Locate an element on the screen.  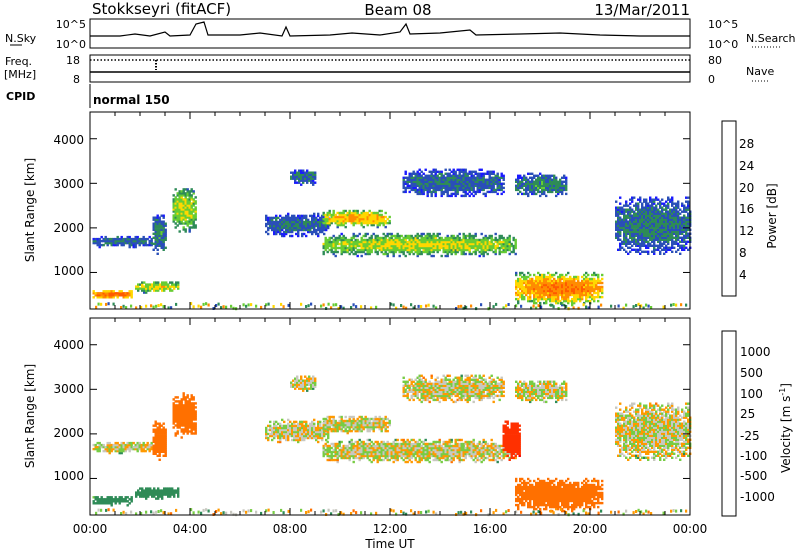
x-tick-1600: 16:00 is located at coordinates (490, 529).